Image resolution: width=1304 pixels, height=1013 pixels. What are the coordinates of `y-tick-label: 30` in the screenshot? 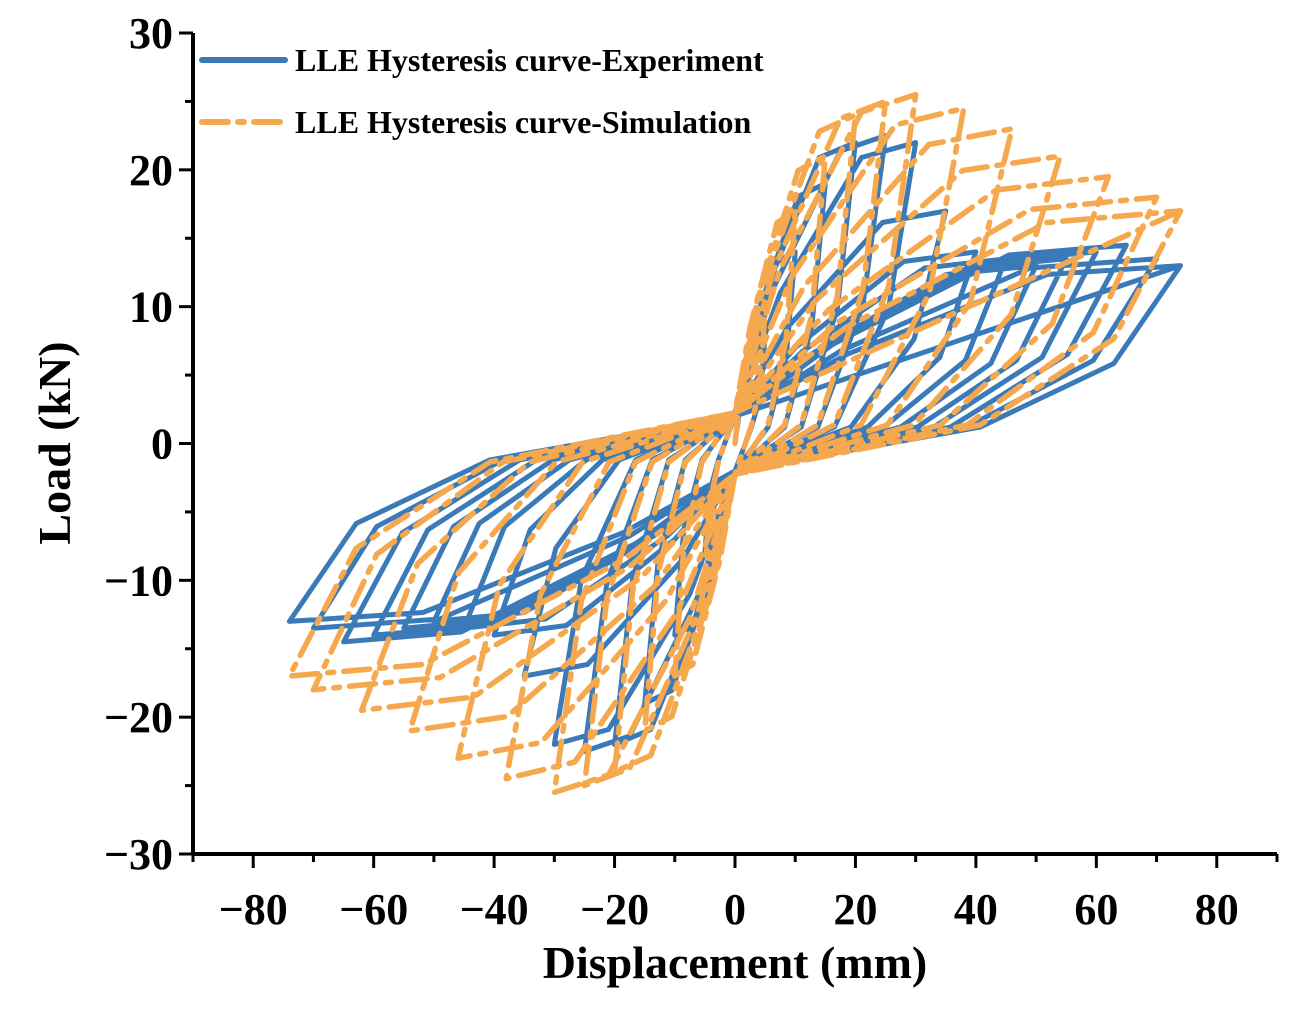 It's located at (151, 33).